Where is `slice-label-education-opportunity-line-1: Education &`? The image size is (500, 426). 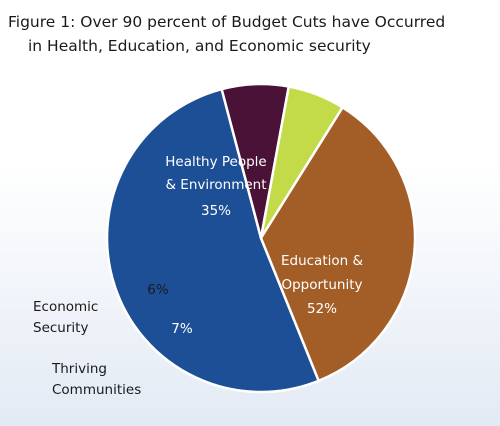
slice-label-education-opportunity-line-1: Education & is located at coordinates (322, 261).